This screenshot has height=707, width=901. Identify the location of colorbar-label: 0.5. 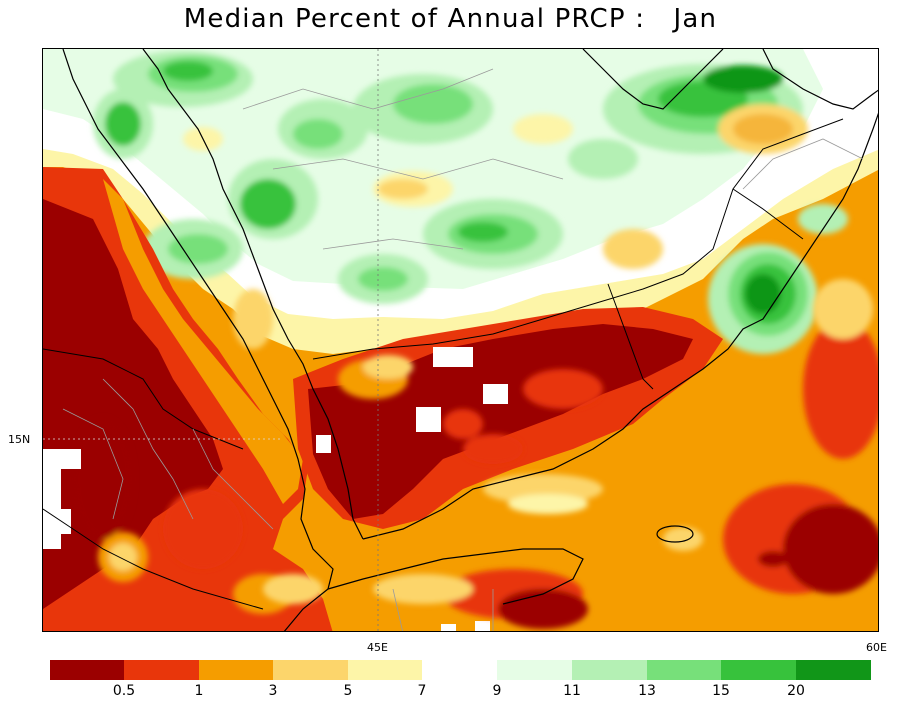
(124, 691).